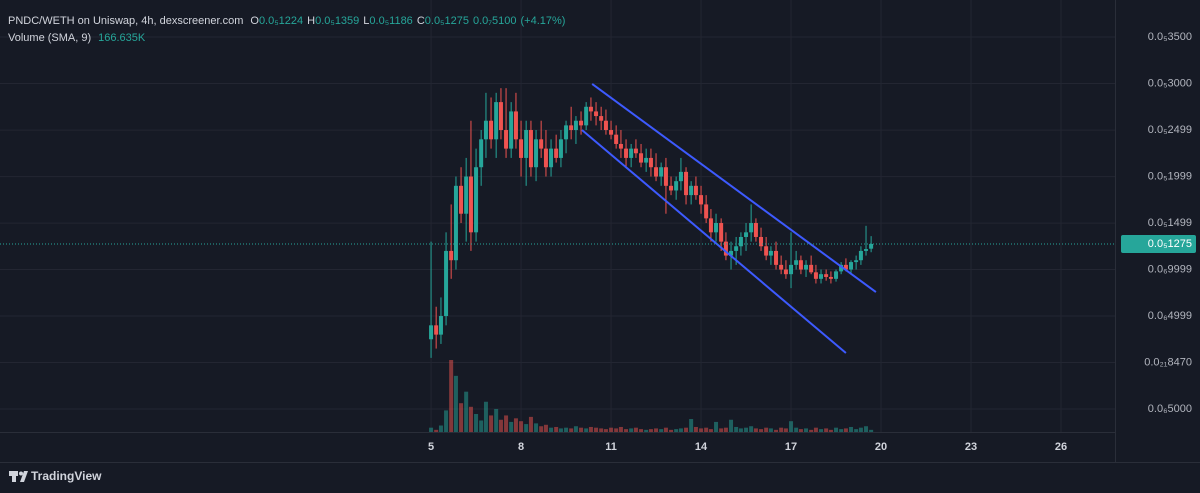 The image size is (1200, 493). I want to click on x-tick-label: 23, so click(971, 447).